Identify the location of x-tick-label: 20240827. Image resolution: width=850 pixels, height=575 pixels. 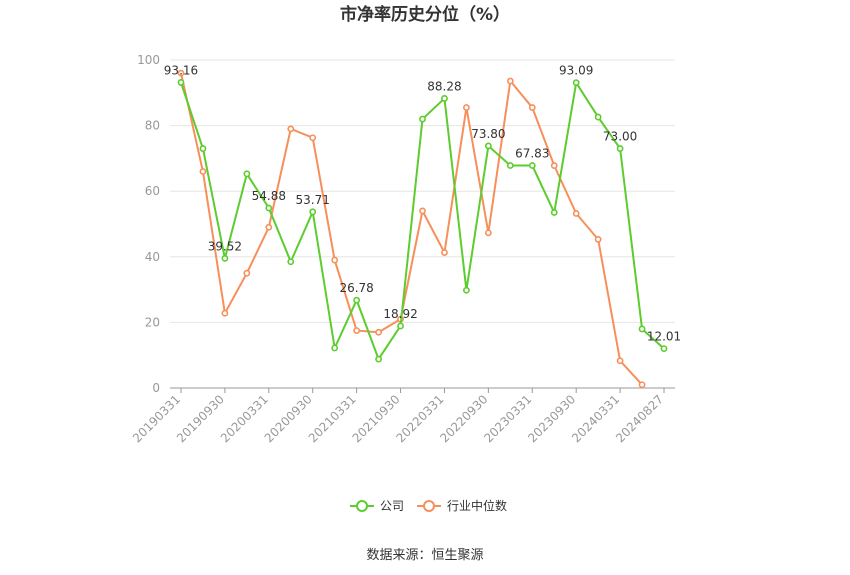
(639, 418).